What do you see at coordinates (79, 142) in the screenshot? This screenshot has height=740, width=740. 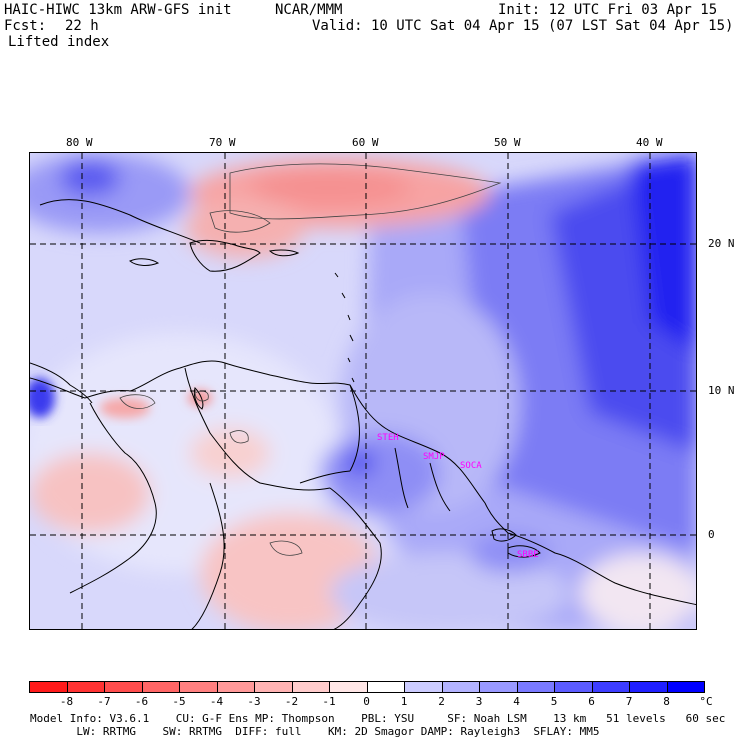 I see `lon-label-80w: 80 W` at bounding box center [79, 142].